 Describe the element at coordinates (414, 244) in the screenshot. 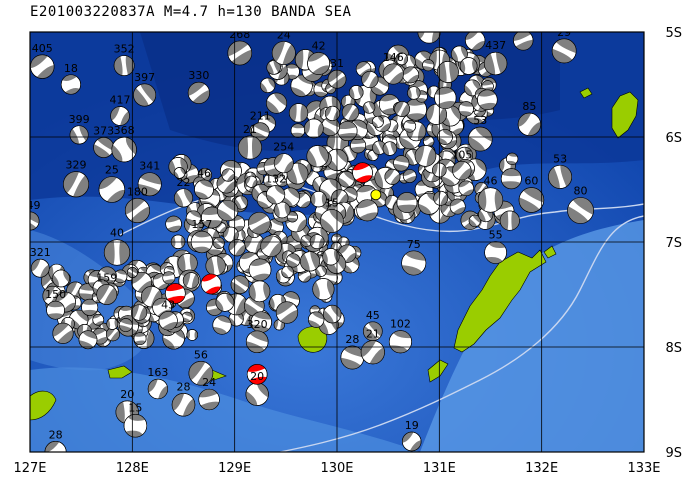

I see `event-number: 75` at that location.